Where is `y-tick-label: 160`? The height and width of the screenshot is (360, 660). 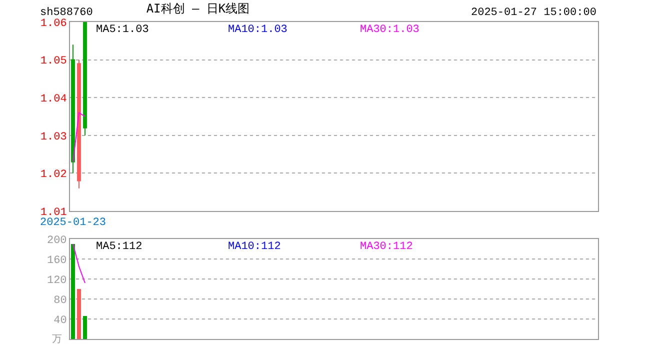 y-tick-label: 160 is located at coordinates (56, 260).